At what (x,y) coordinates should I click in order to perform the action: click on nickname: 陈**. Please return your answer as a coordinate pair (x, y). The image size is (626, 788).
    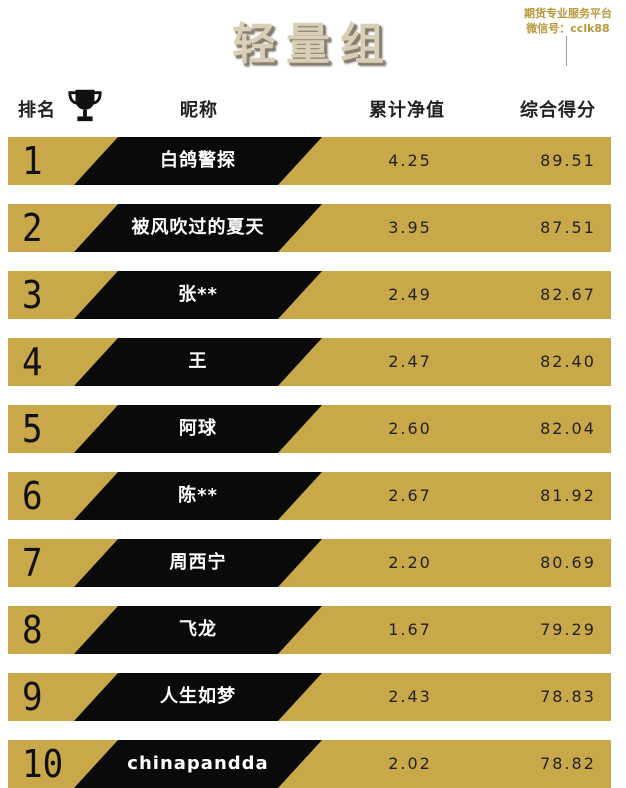
    Looking at the image, I should click on (198, 495).